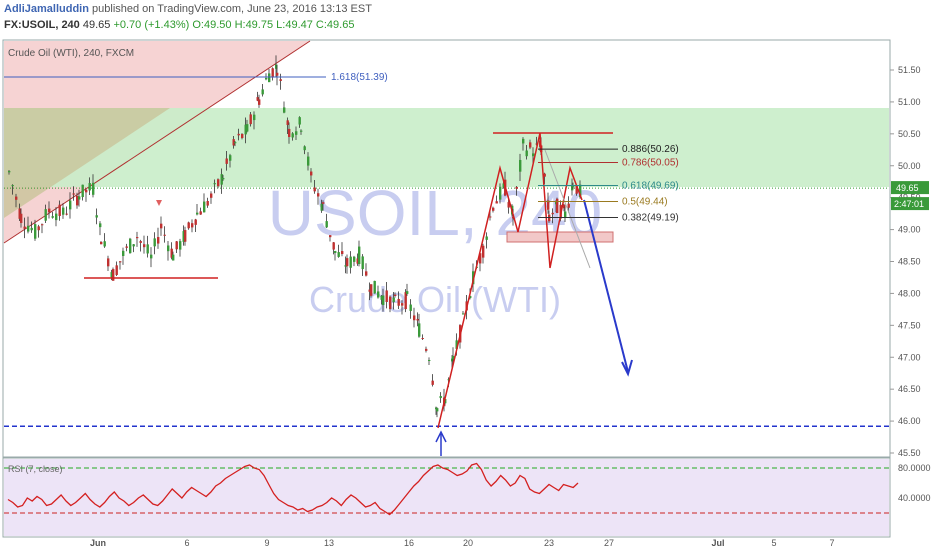  Describe the element at coordinates (409, 543) in the screenshot. I see `x-tick-label: 16` at that location.